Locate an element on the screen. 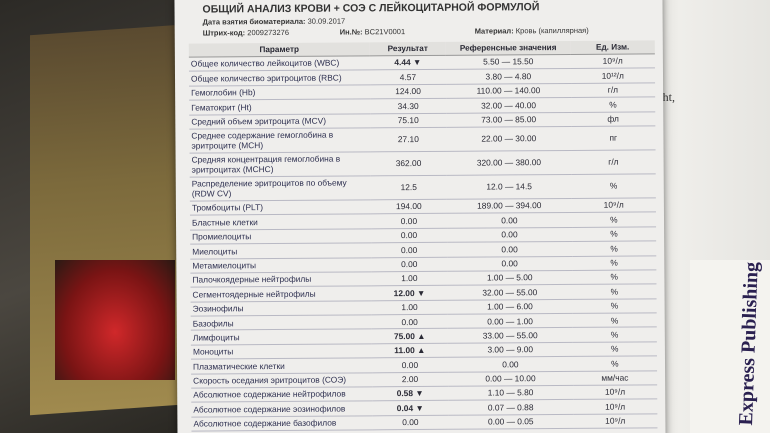 Image resolution: width=770 pixels, height=433 pixels. result: 362.00 is located at coordinates (408, 163).